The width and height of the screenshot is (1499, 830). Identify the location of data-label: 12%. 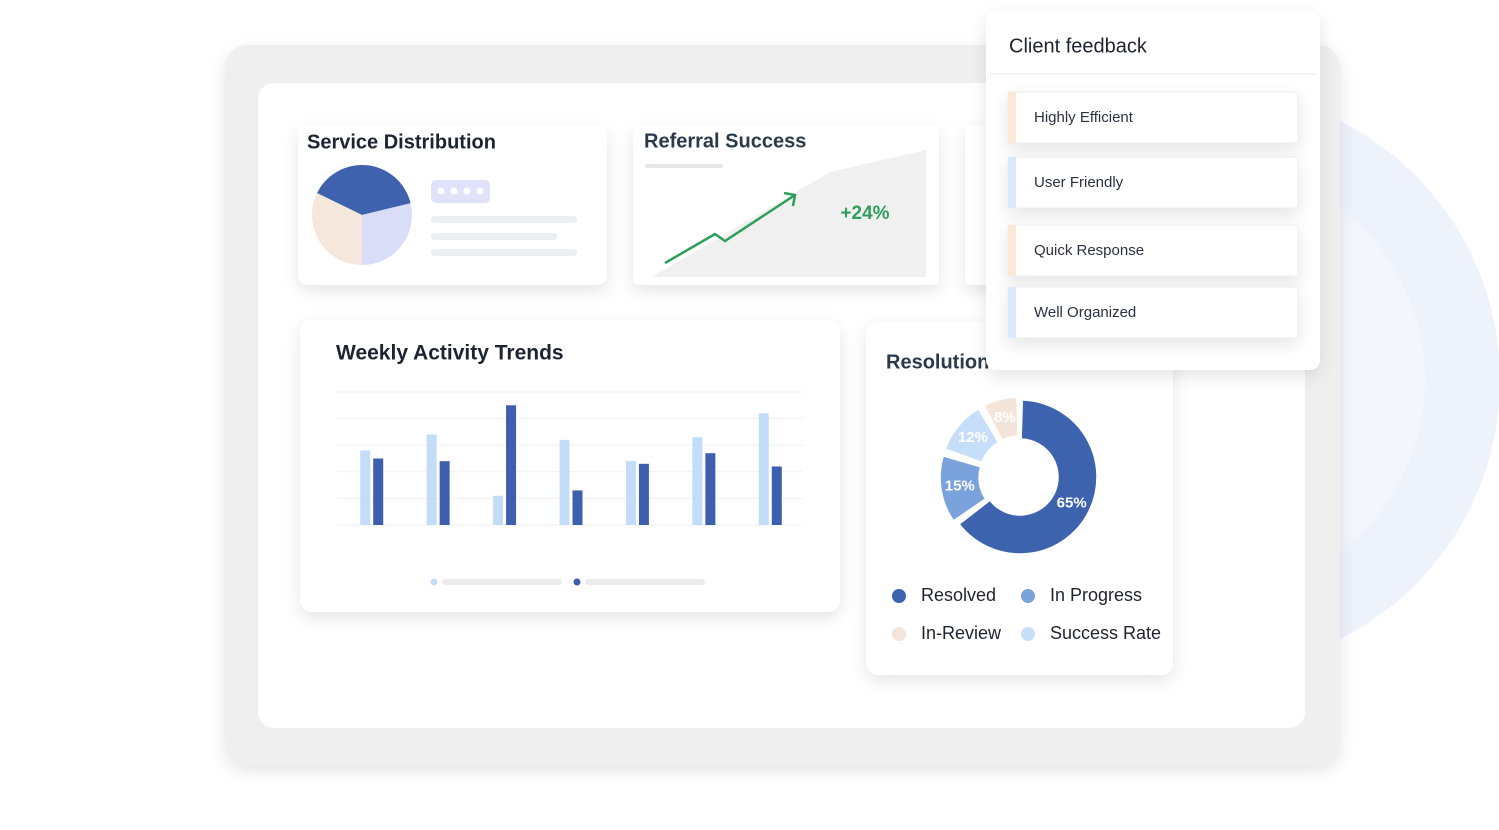
(973, 437).